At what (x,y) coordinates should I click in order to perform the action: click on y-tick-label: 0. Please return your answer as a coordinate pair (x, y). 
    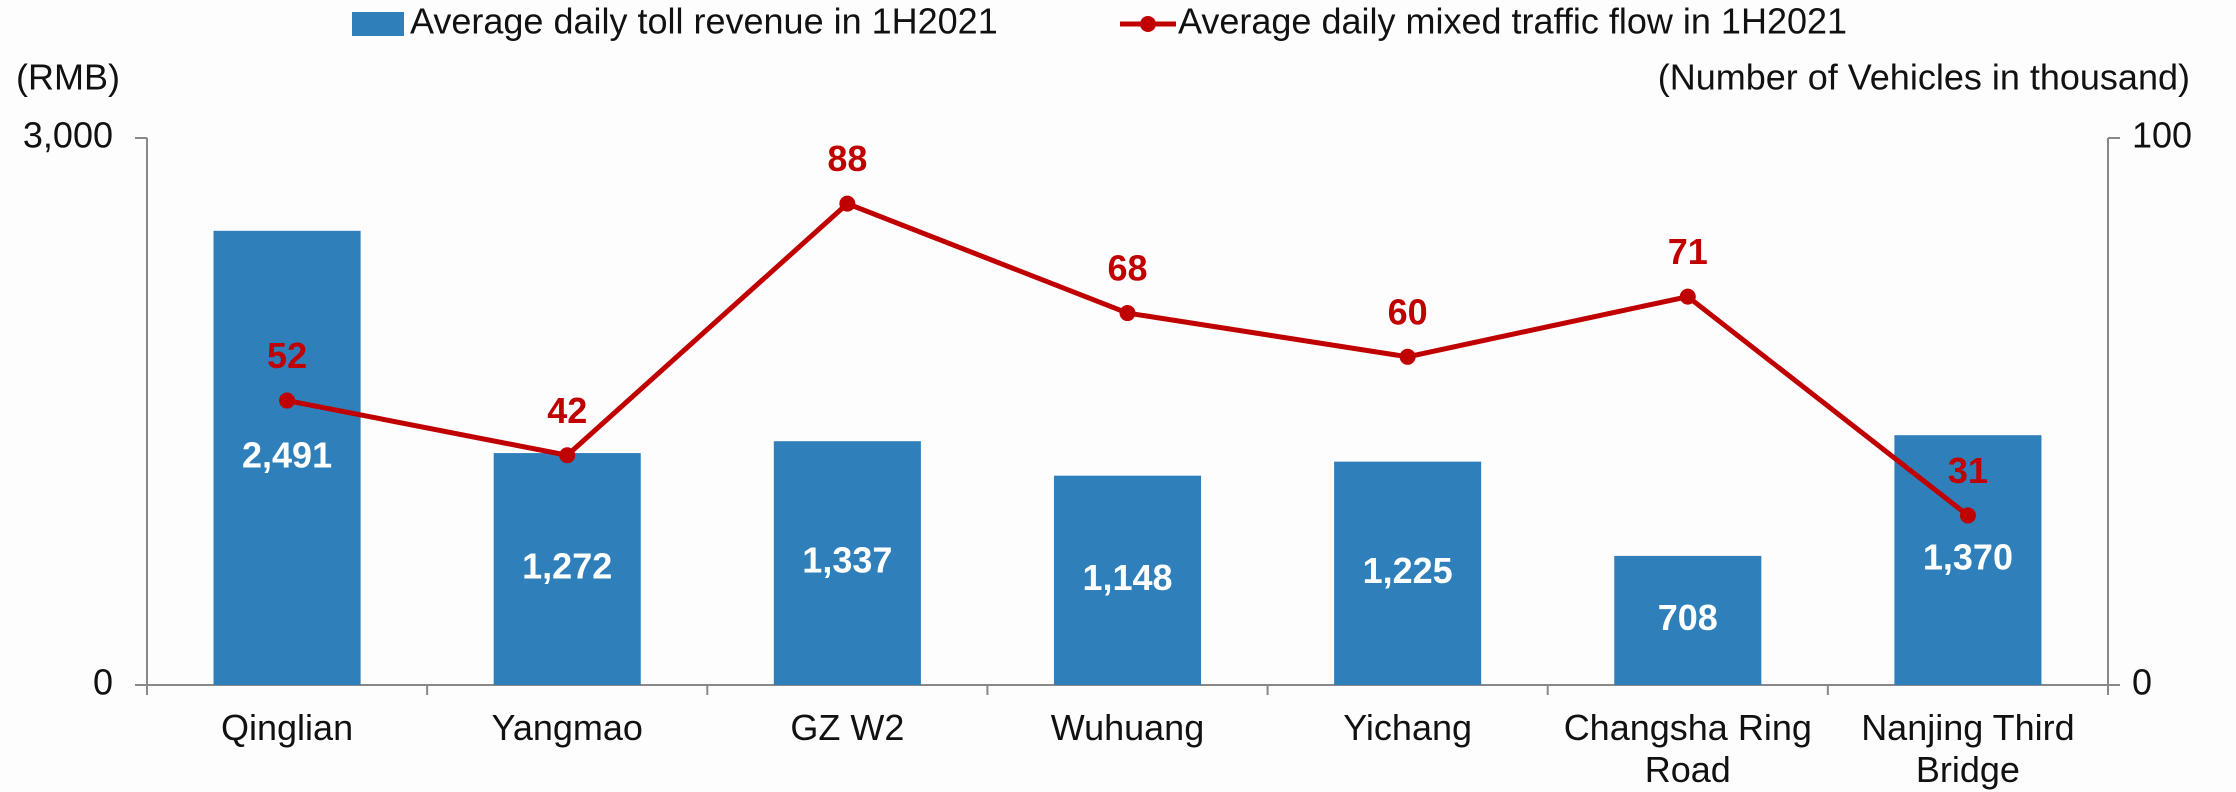
    Looking at the image, I should click on (103, 682).